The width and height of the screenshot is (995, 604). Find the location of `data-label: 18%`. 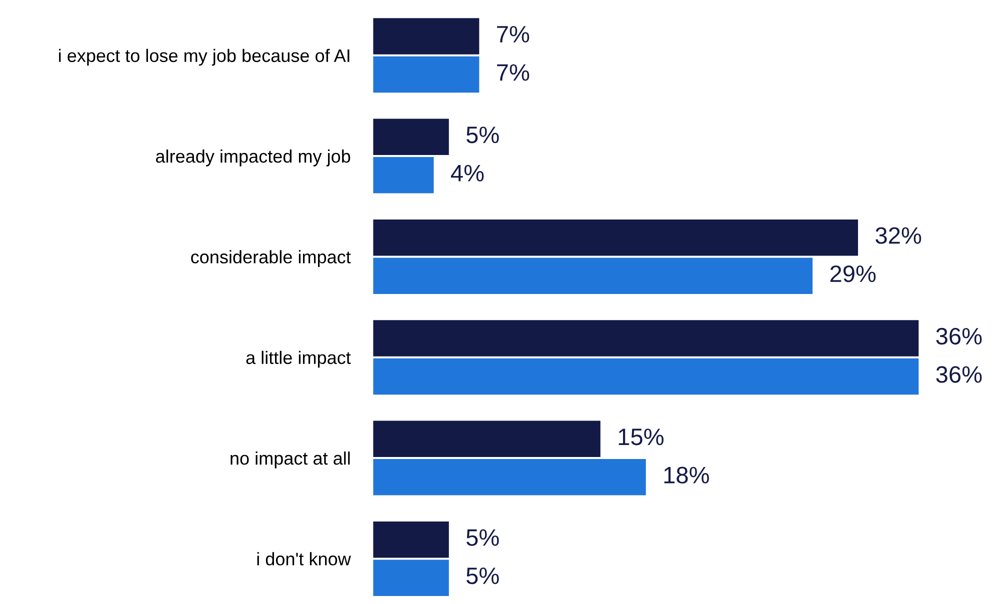

data-label: 18% is located at coordinates (686, 475).